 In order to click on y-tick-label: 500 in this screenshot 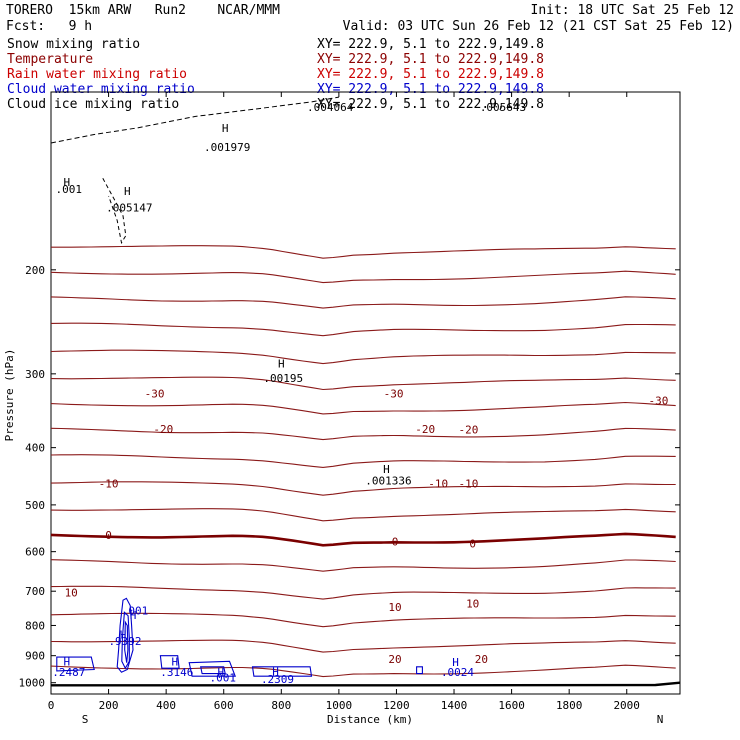, I will do `click(35, 505)`.